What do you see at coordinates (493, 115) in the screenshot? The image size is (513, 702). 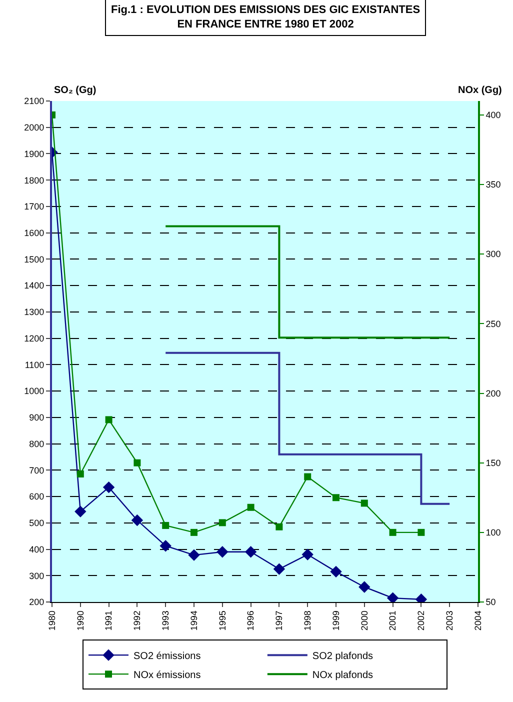 I see `y2-tick-label: 400` at bounding box center [493, 115].